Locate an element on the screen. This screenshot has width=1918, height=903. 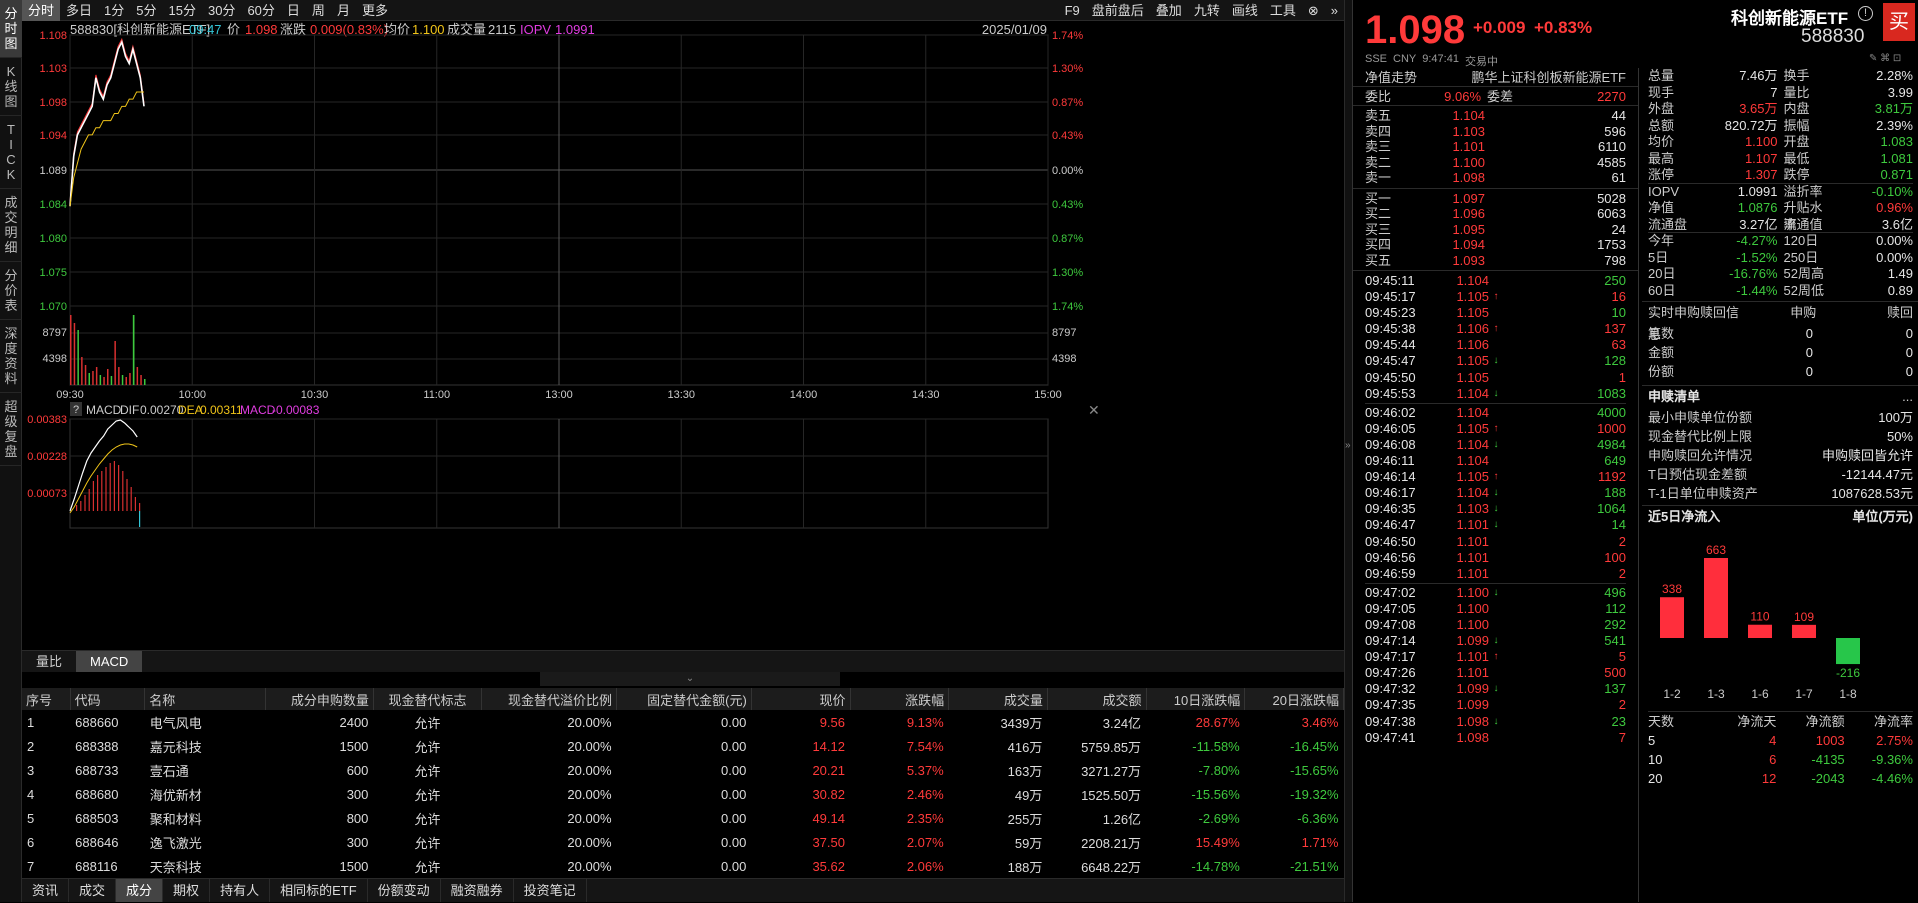
tick-row: 09:46:56 1.101 100 is located at coordinates (1495, 558).